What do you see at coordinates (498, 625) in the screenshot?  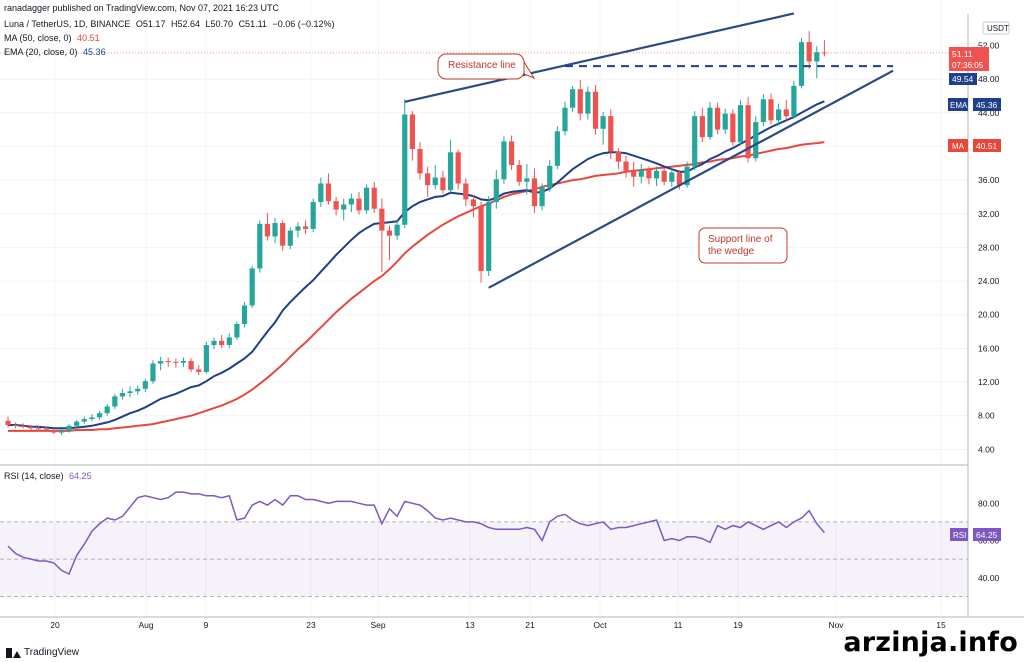 I see `x-axis-layer: 20 Aug 9 23 Sep 13 21 Oct 11 19 Nov 15` at bounding box center [498, 625].